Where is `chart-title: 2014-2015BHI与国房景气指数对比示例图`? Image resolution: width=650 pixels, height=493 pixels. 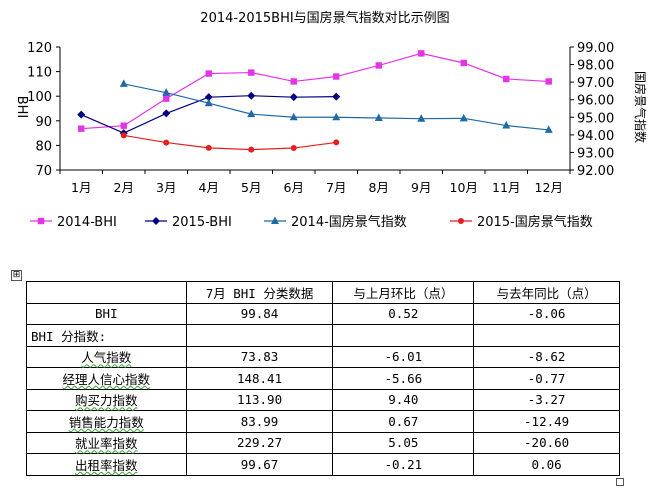 chart-title: 2014-2015BHI与国房景气指数对比示例图 is located at coordinates (324, 18).